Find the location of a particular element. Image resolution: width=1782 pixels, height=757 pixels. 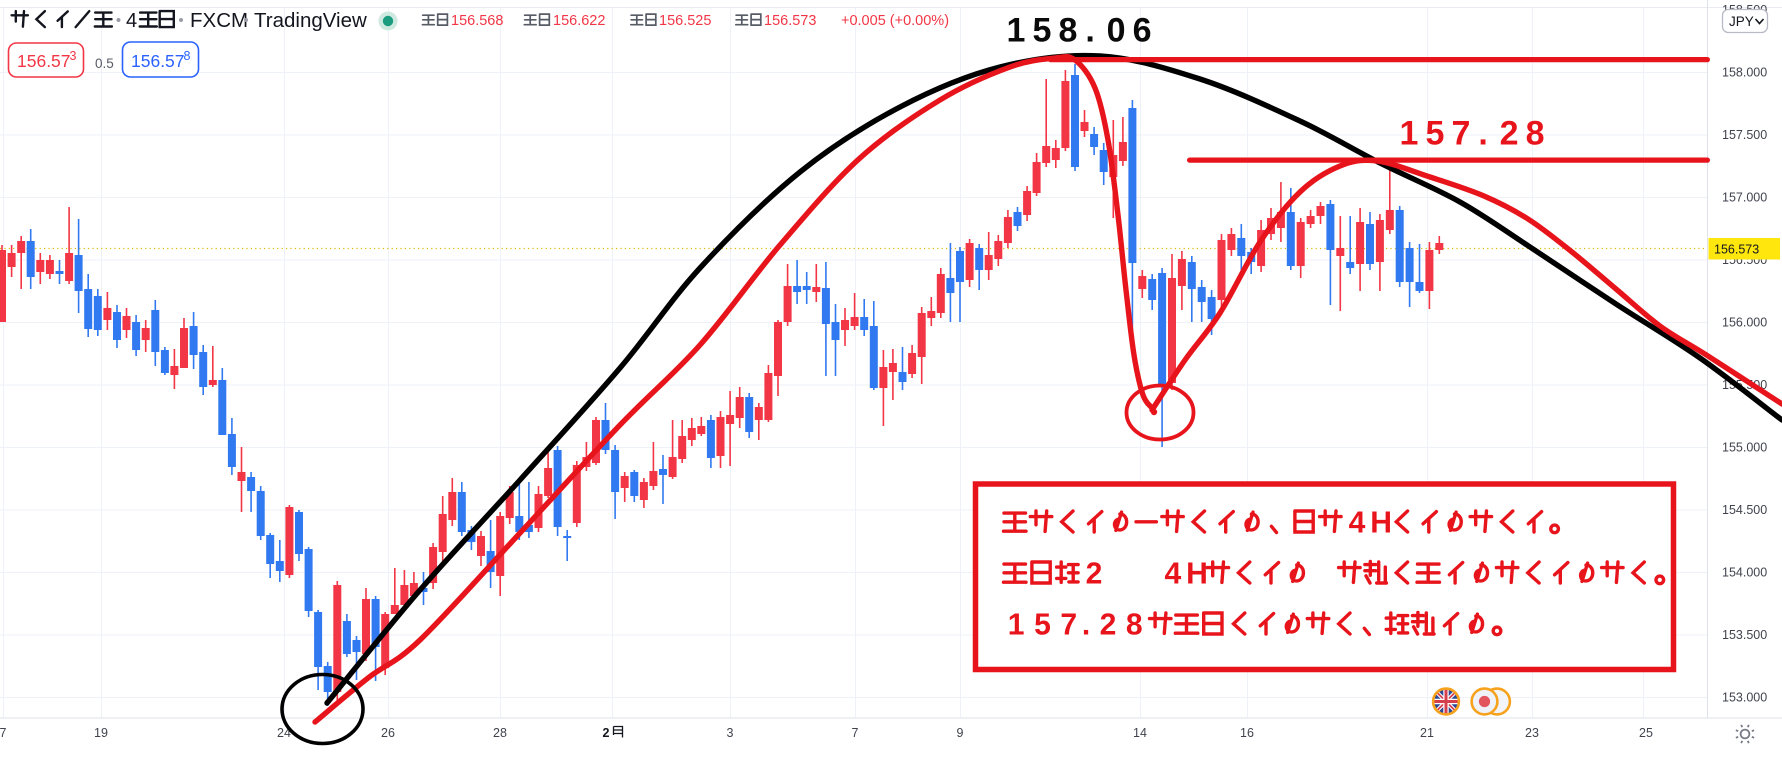

svg-text: 14 is located at coordinates (1140, 733).